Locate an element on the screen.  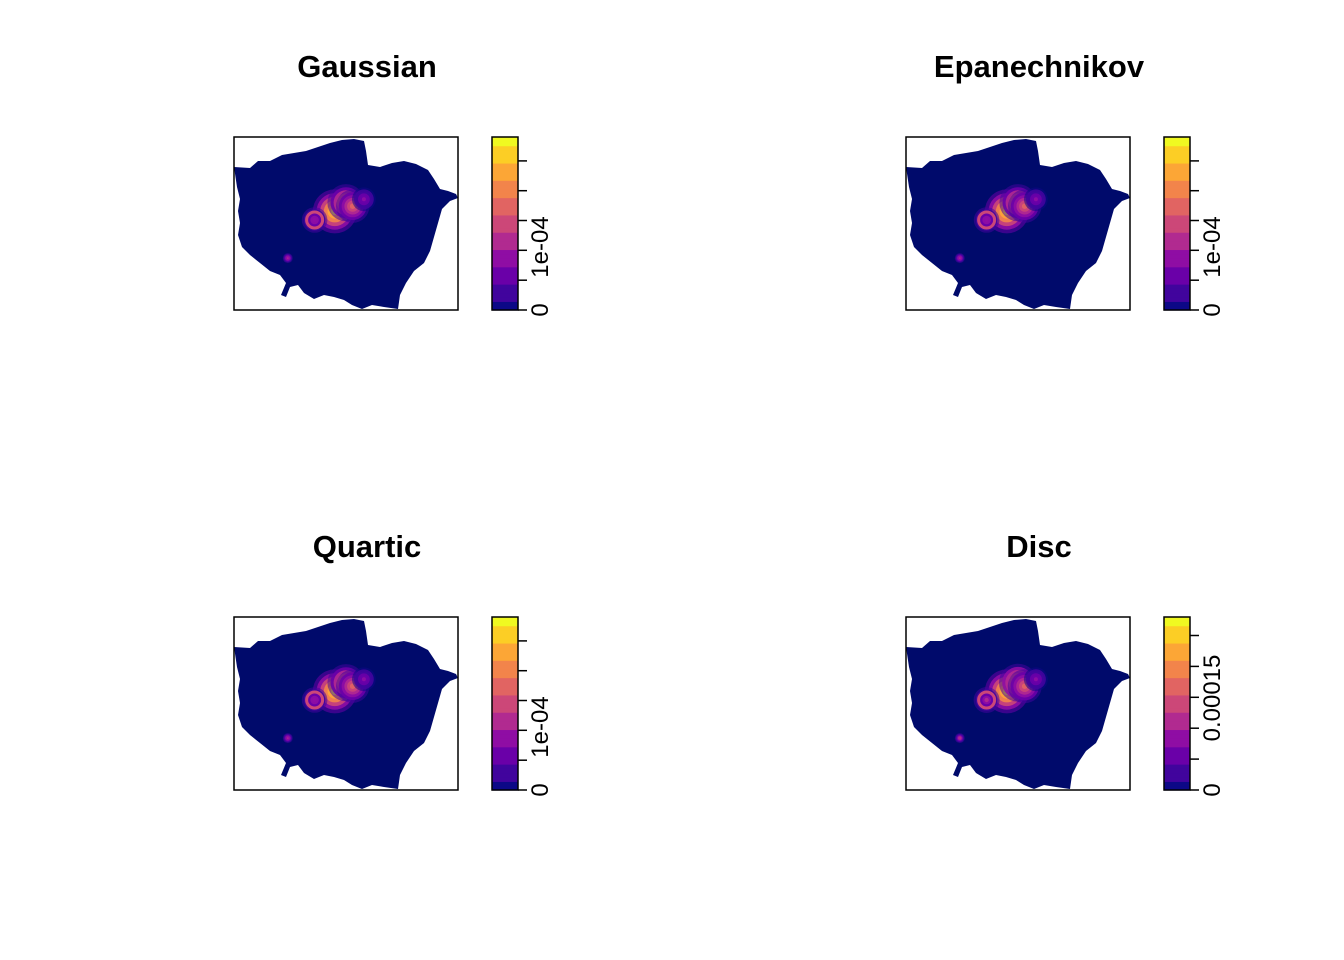
panel-epanechnikov: Epanechnikov 0 1e-04 is located at coordinates (1065, 183).